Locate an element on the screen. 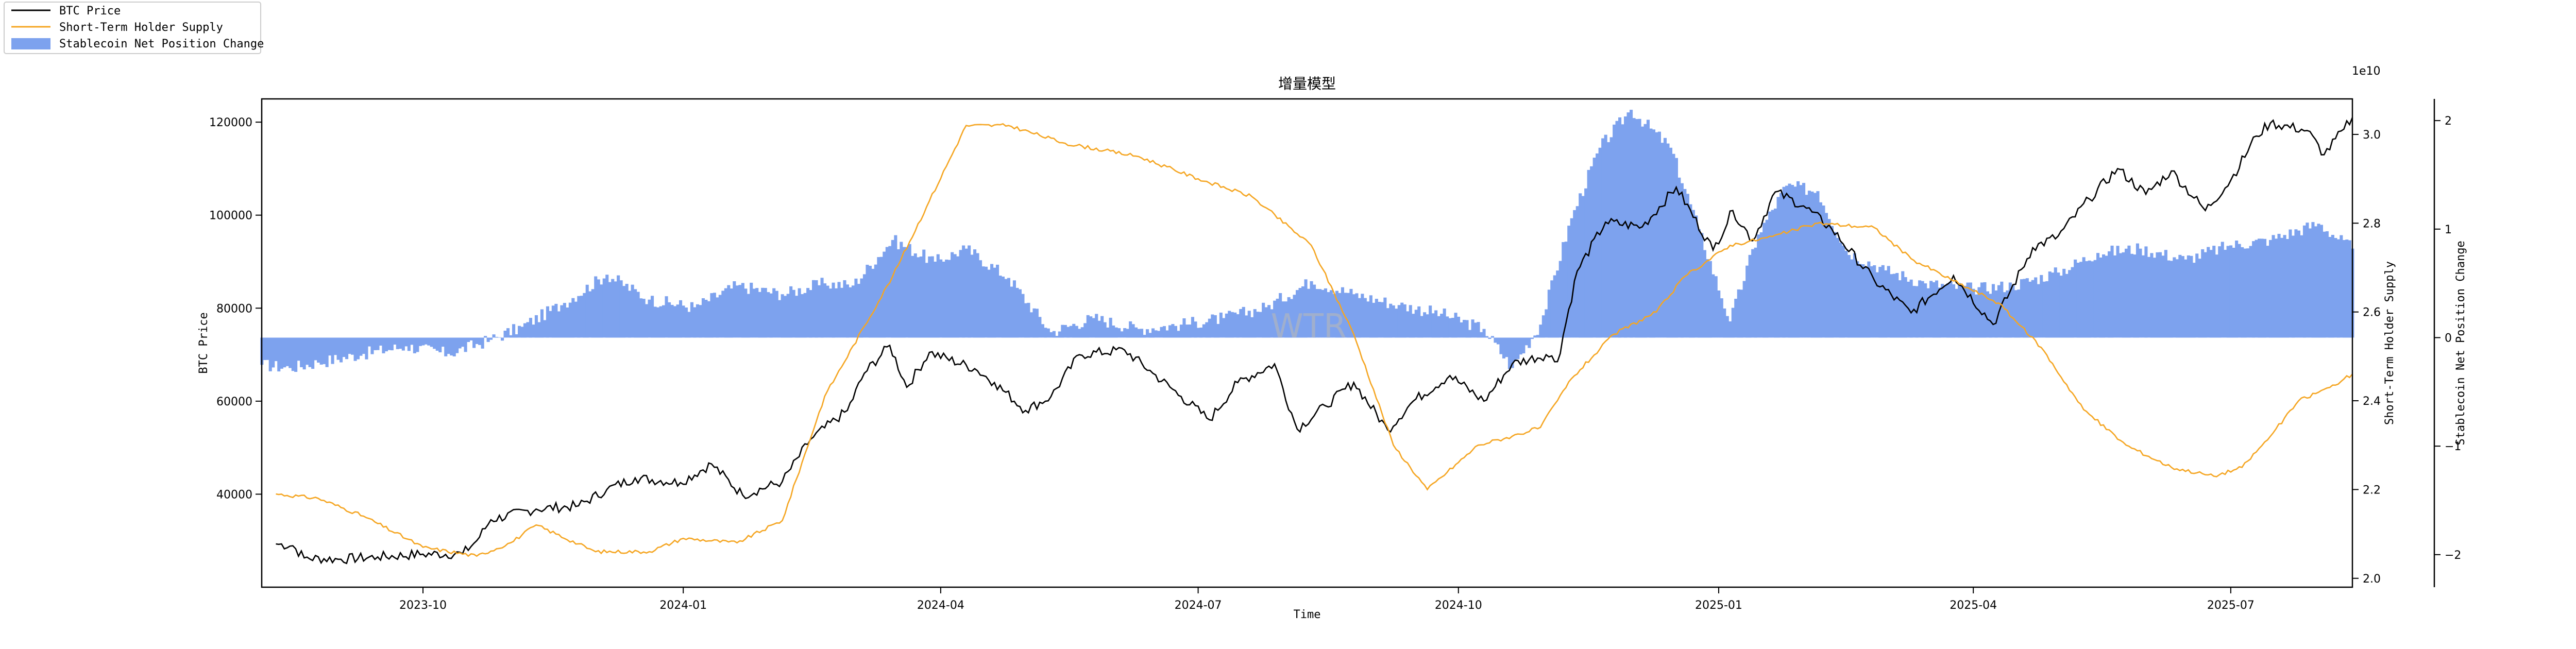 The height and width of the screenshot is (649, 2576). y-right-tick-label: 2.8 is located at coordinates (2372, 223).